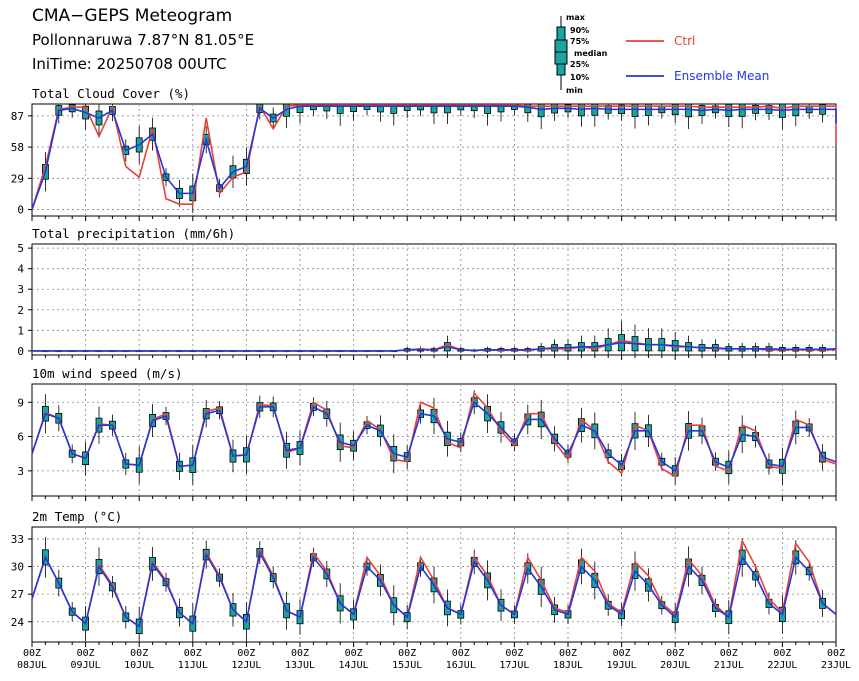 The image size is (859, 681). What do you see at coordinates (407, 665) in the screenshot?
I see `x-tick-label-date: 15JUL` at bounding box center [407, 665].